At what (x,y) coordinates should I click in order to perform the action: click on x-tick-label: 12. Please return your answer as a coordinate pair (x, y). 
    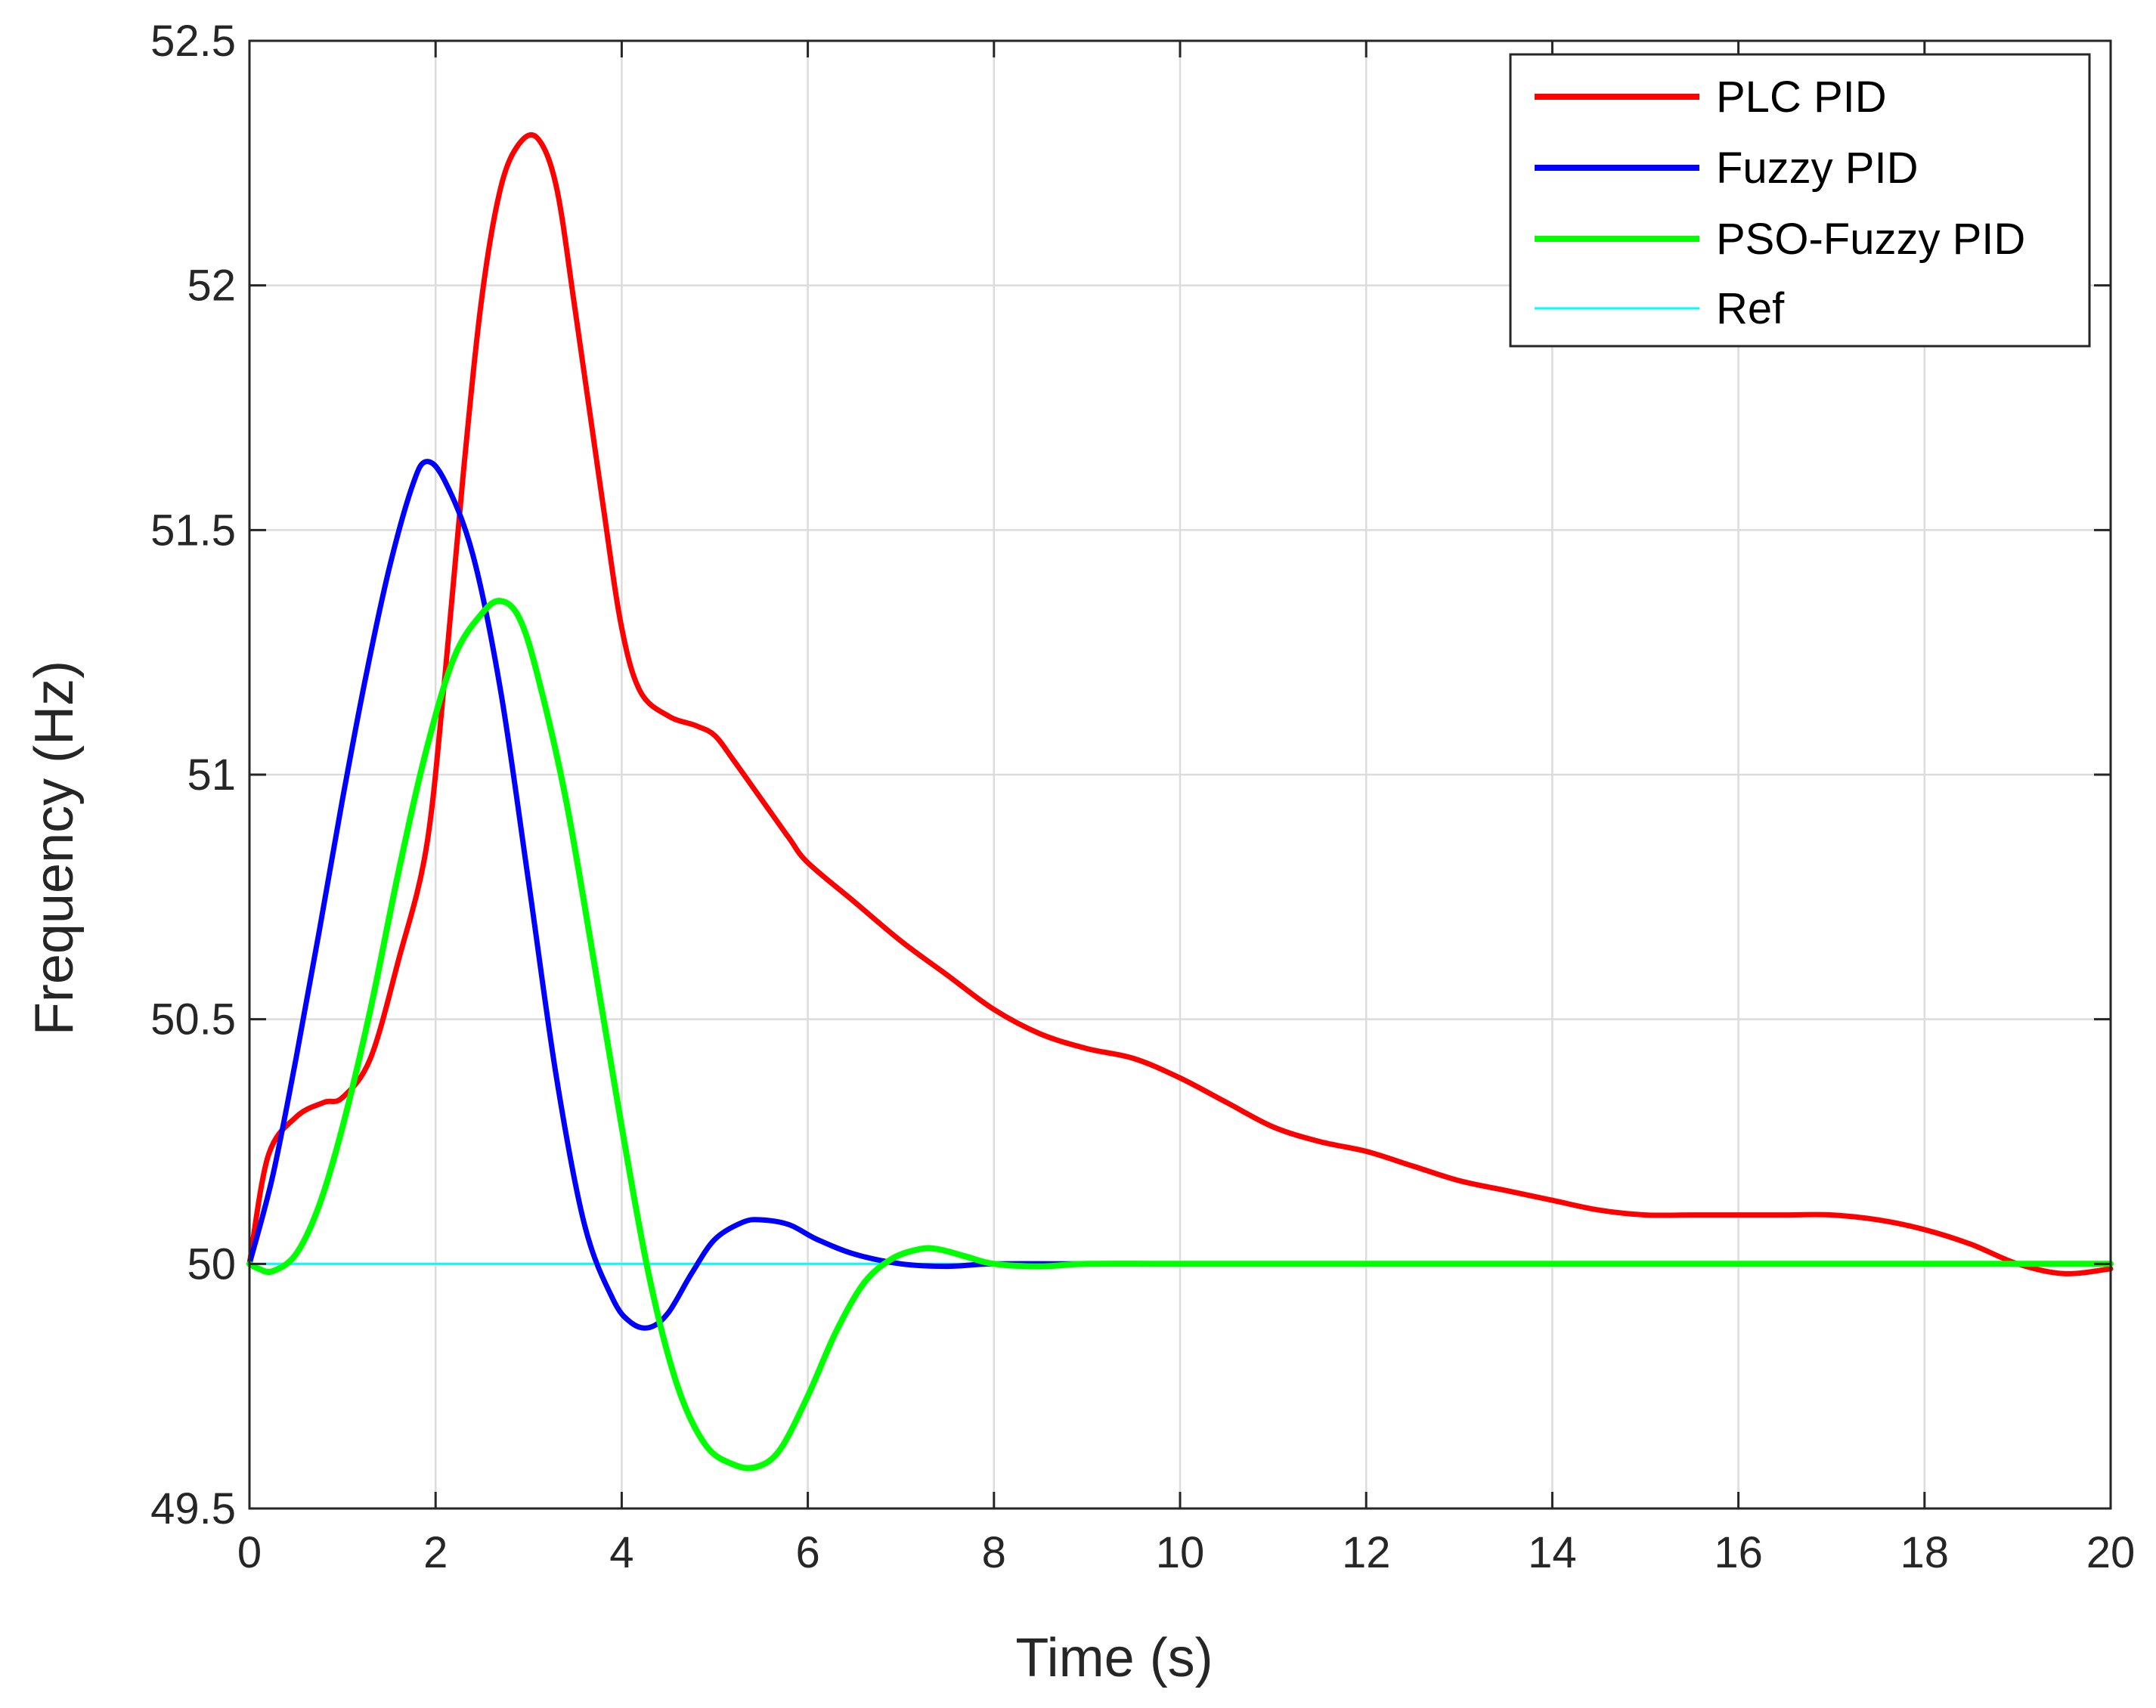
    Looking at the image, I should click on (1366, 1552).